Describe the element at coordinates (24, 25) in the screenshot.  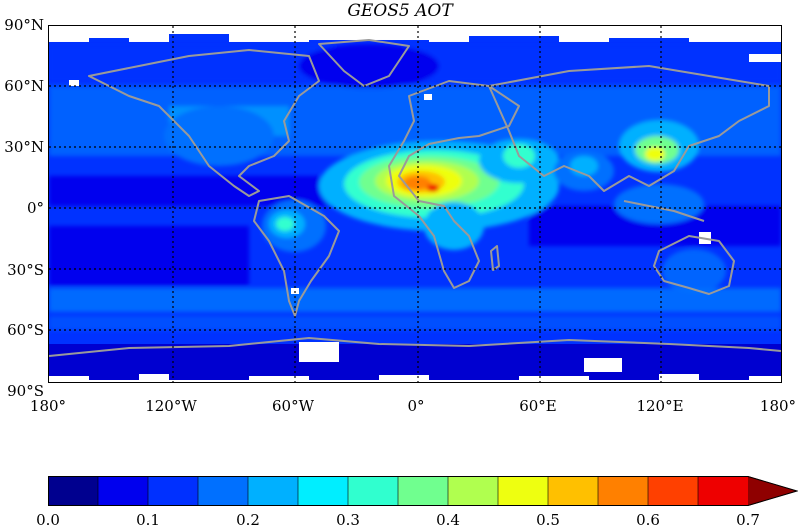
I see `y-tick-90n: 90°N` at that location.